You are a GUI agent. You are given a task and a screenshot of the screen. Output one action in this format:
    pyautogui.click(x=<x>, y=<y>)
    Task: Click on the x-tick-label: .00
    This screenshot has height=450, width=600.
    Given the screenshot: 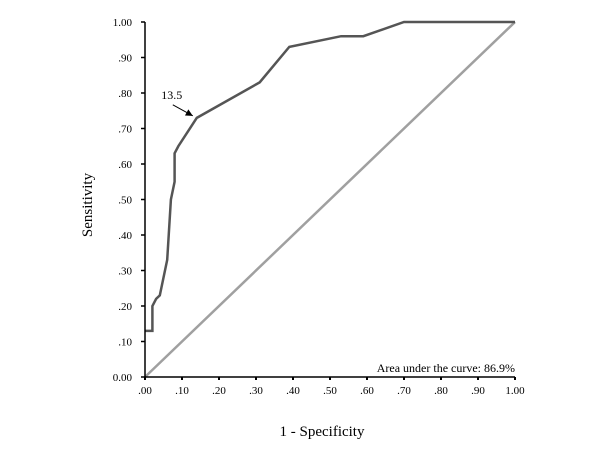 What is the action you would take?
    pyautogui.click(x=145, y=391)
    